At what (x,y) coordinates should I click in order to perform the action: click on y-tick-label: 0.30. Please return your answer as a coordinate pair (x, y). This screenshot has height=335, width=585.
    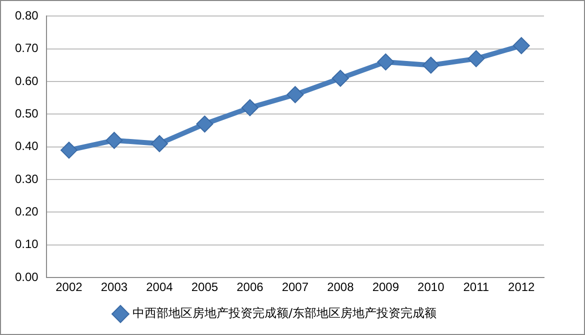
    Looking at the image, I should click on (26, 179).